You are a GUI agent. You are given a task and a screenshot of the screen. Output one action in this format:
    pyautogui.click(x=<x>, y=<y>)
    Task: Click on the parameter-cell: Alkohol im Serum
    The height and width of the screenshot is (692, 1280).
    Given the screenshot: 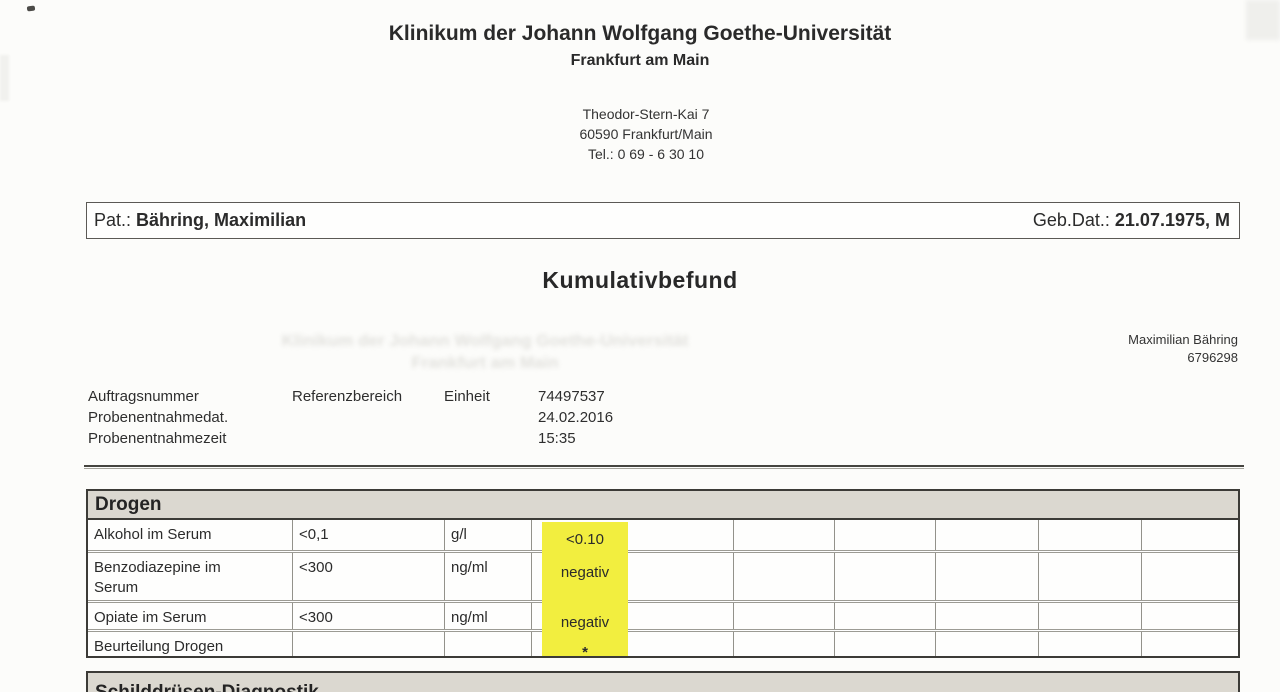 What is the action you would take?
    pyautogui.click(x=190, y=535)
    